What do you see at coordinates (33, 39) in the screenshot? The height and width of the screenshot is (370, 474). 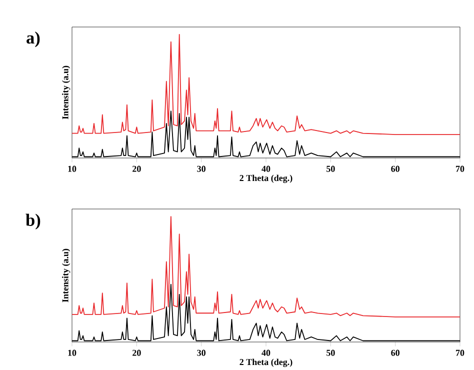 I see `chart-title: a)` at bounding box center [33, 39].